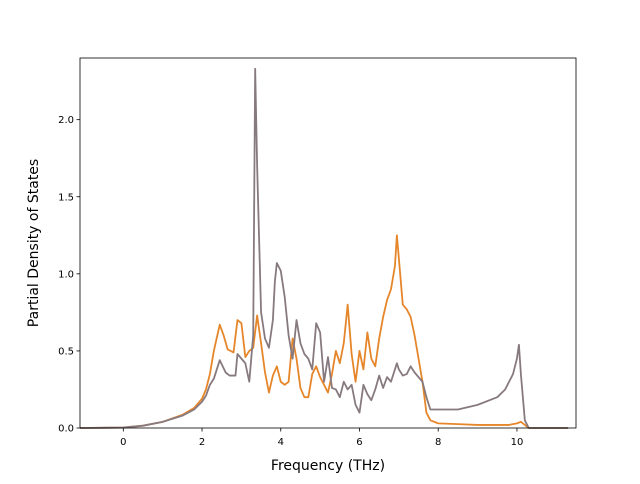 This screenshot has height=484, width=640. What do you see at coordinates (66, 197) in the screenshot?
I see `y-tick-label: 1.5` at bounding box center [66, 197].